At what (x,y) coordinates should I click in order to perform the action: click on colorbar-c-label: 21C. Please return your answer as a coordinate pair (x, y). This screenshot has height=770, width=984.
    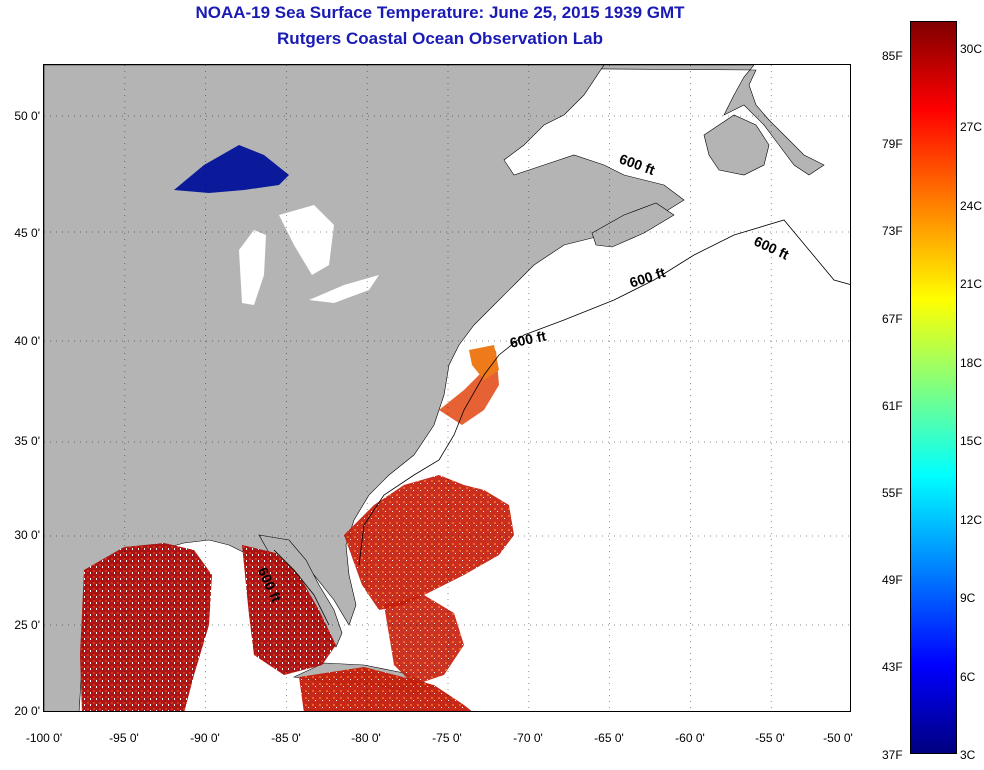
    Looking at the image, I should click on (971, 284).